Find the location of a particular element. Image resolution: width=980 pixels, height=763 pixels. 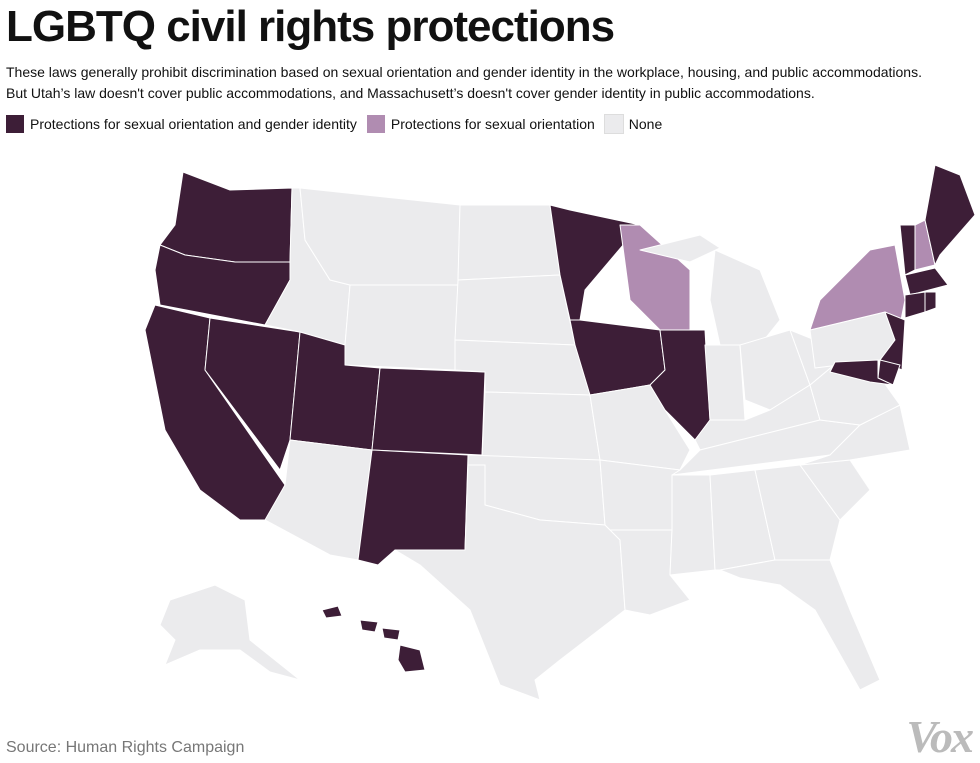

legend-item: Protections for sexual orientation is located at coordinates (480, 124).